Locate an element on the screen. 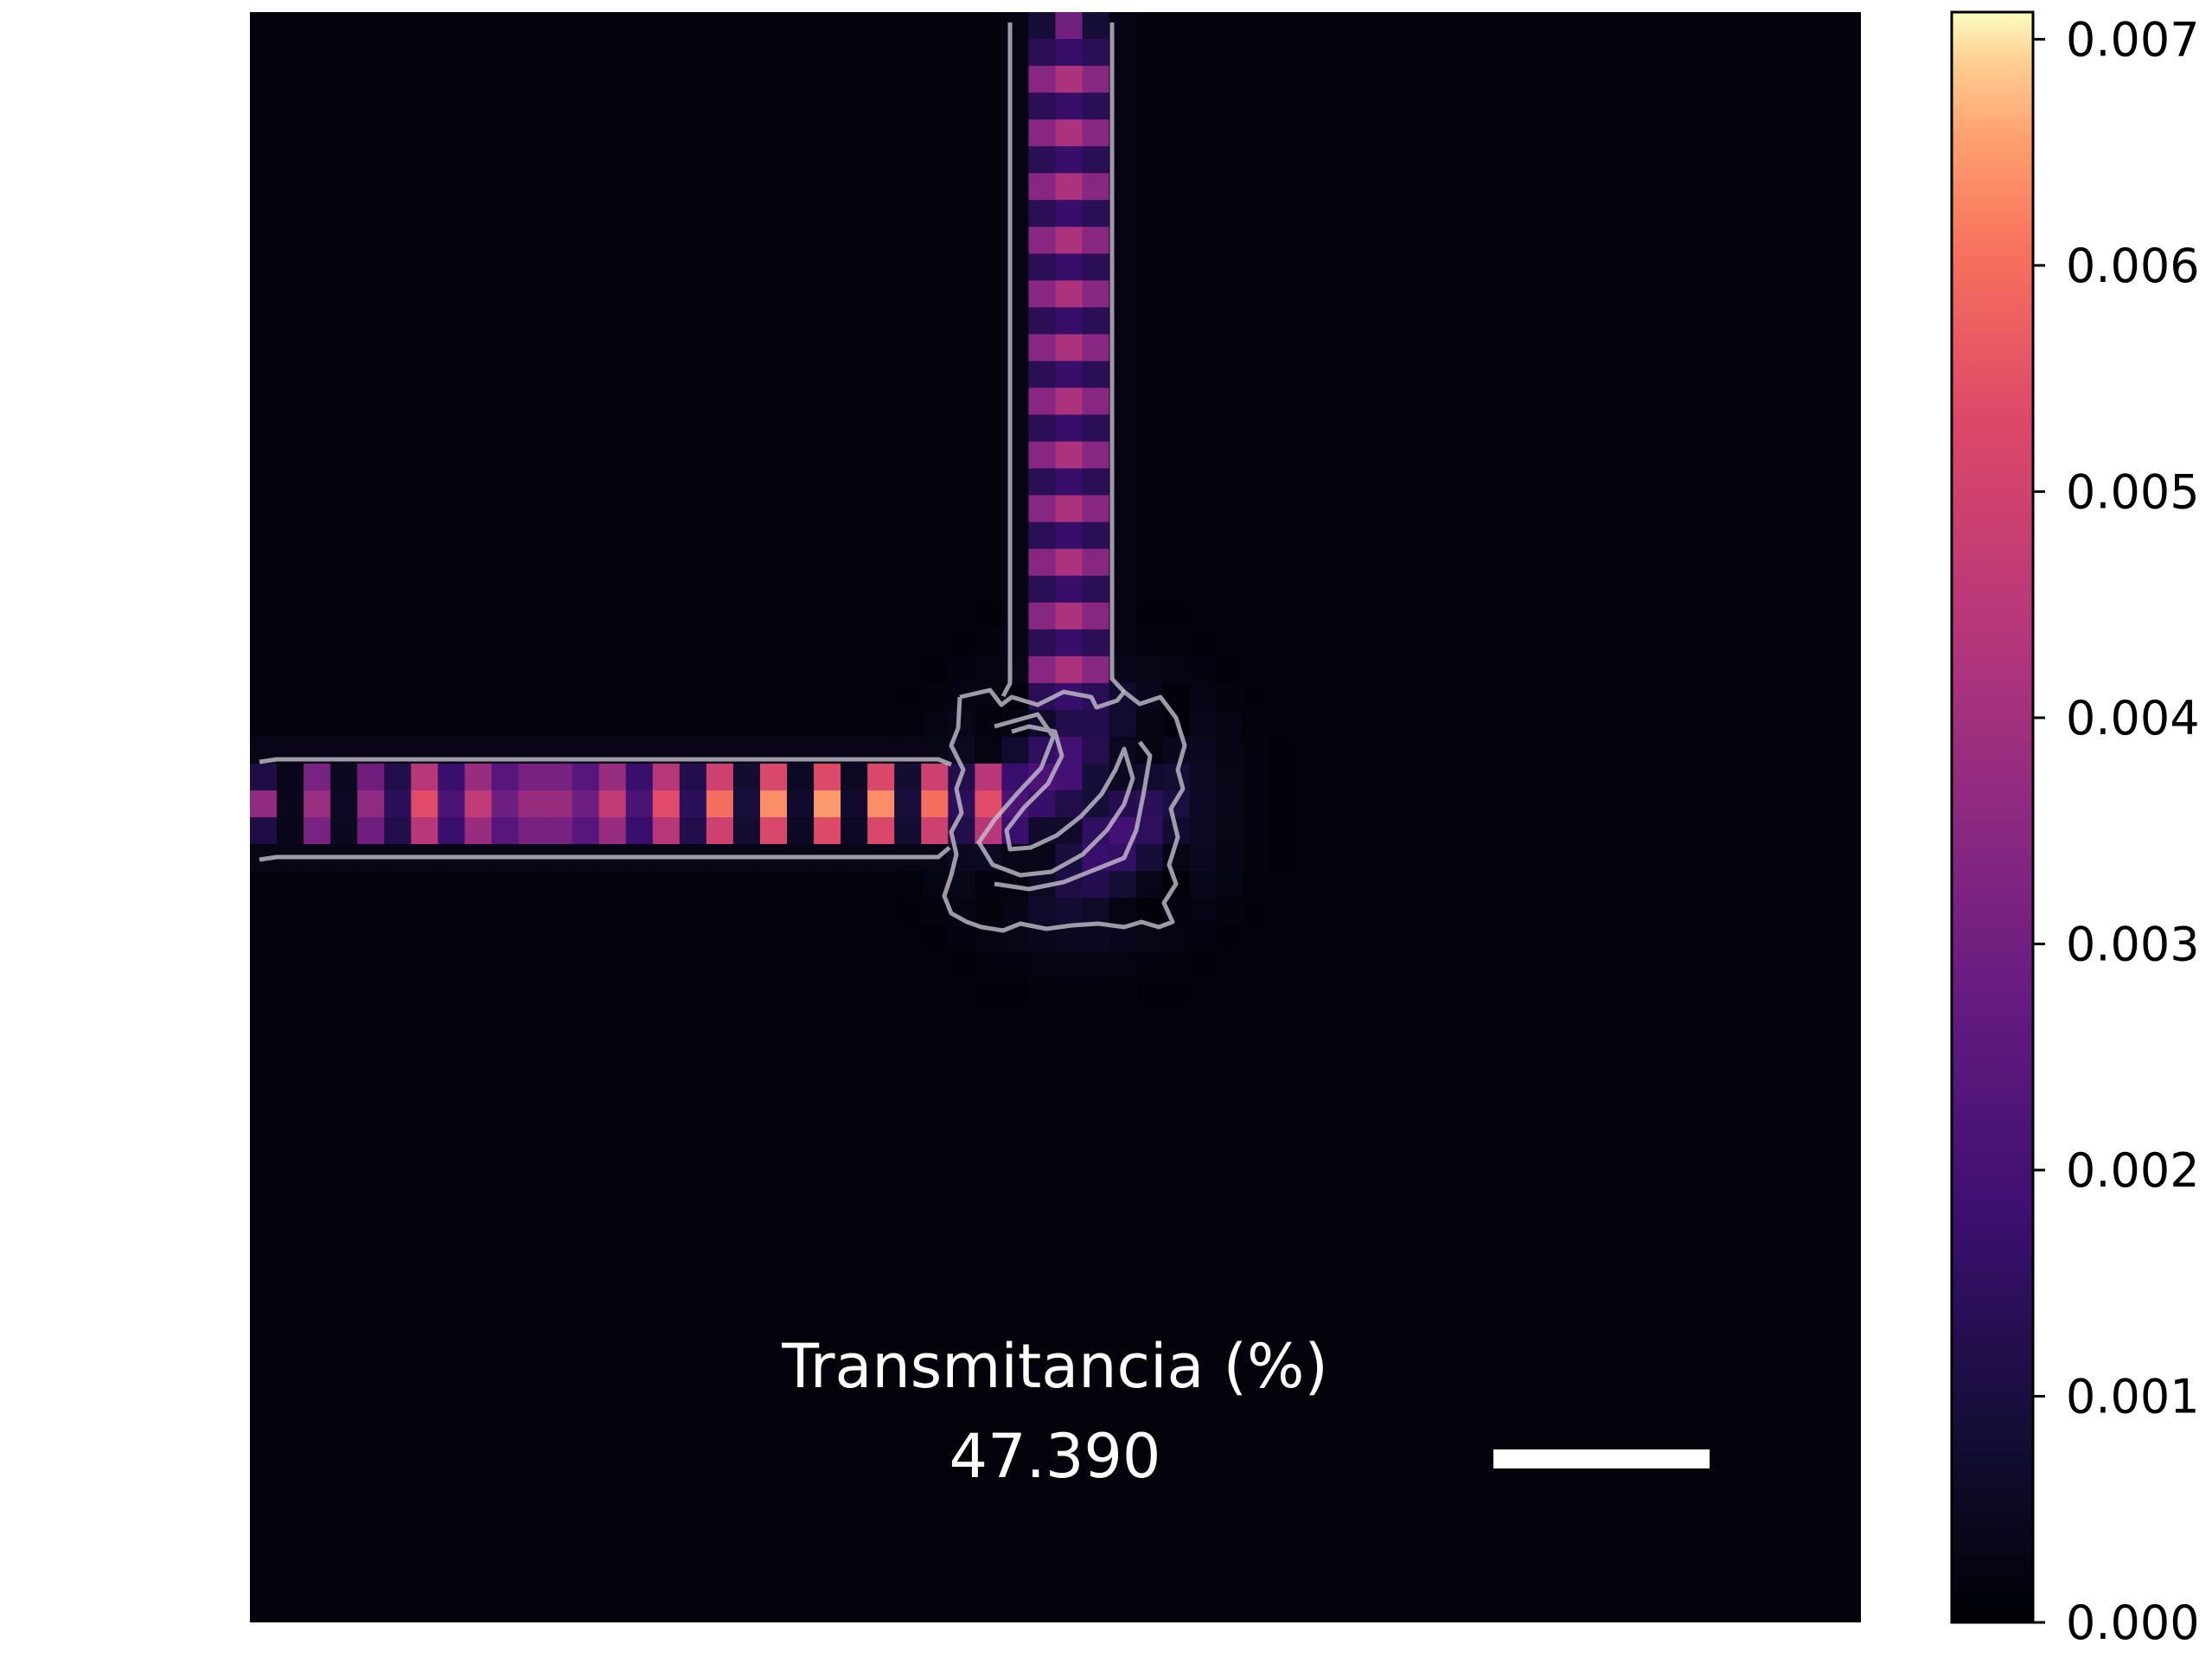  colorbar-tick-label: 0.002 is located at coordinates (2133, 1170).